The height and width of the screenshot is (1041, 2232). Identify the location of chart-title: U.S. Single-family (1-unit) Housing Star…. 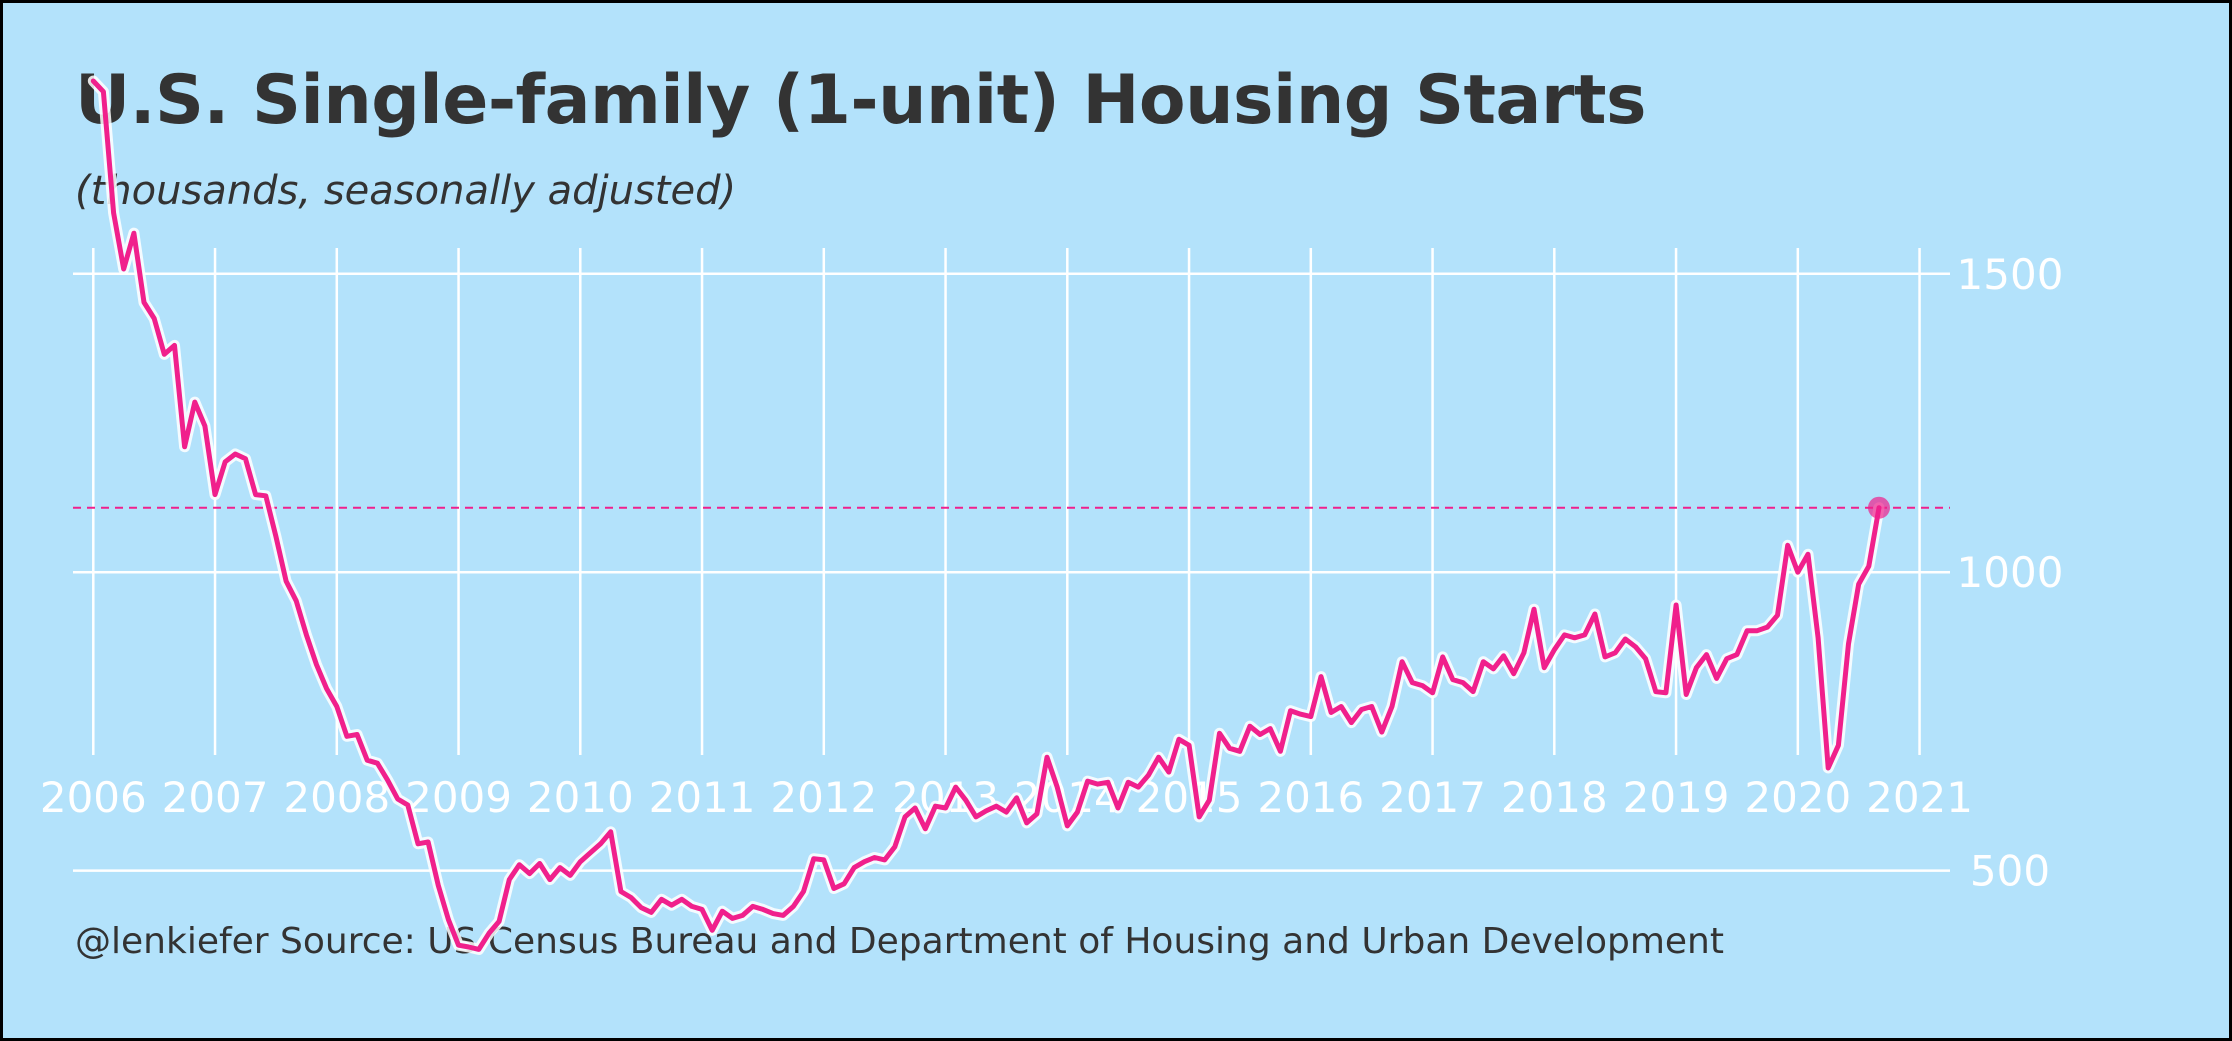
(860, 100).